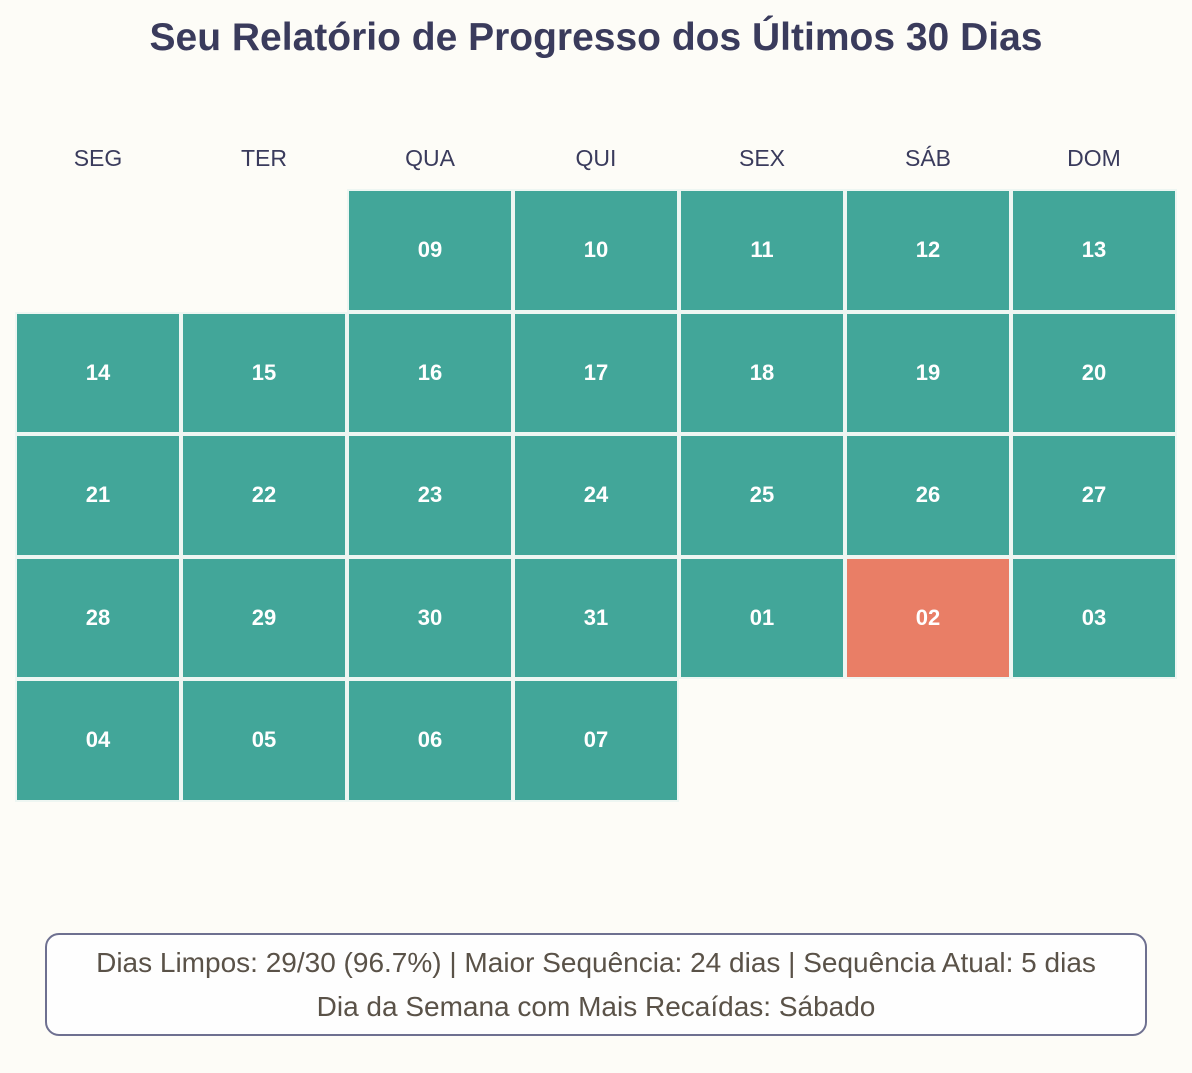 This screenshot has width=1192, height=1073. What do you see at coordinates (596, 1006) in the screenshot?
I see `summary-weekday-line: Dia da Semana com Mais Recaídas: Sábado` at bounding box center [596, 1006].